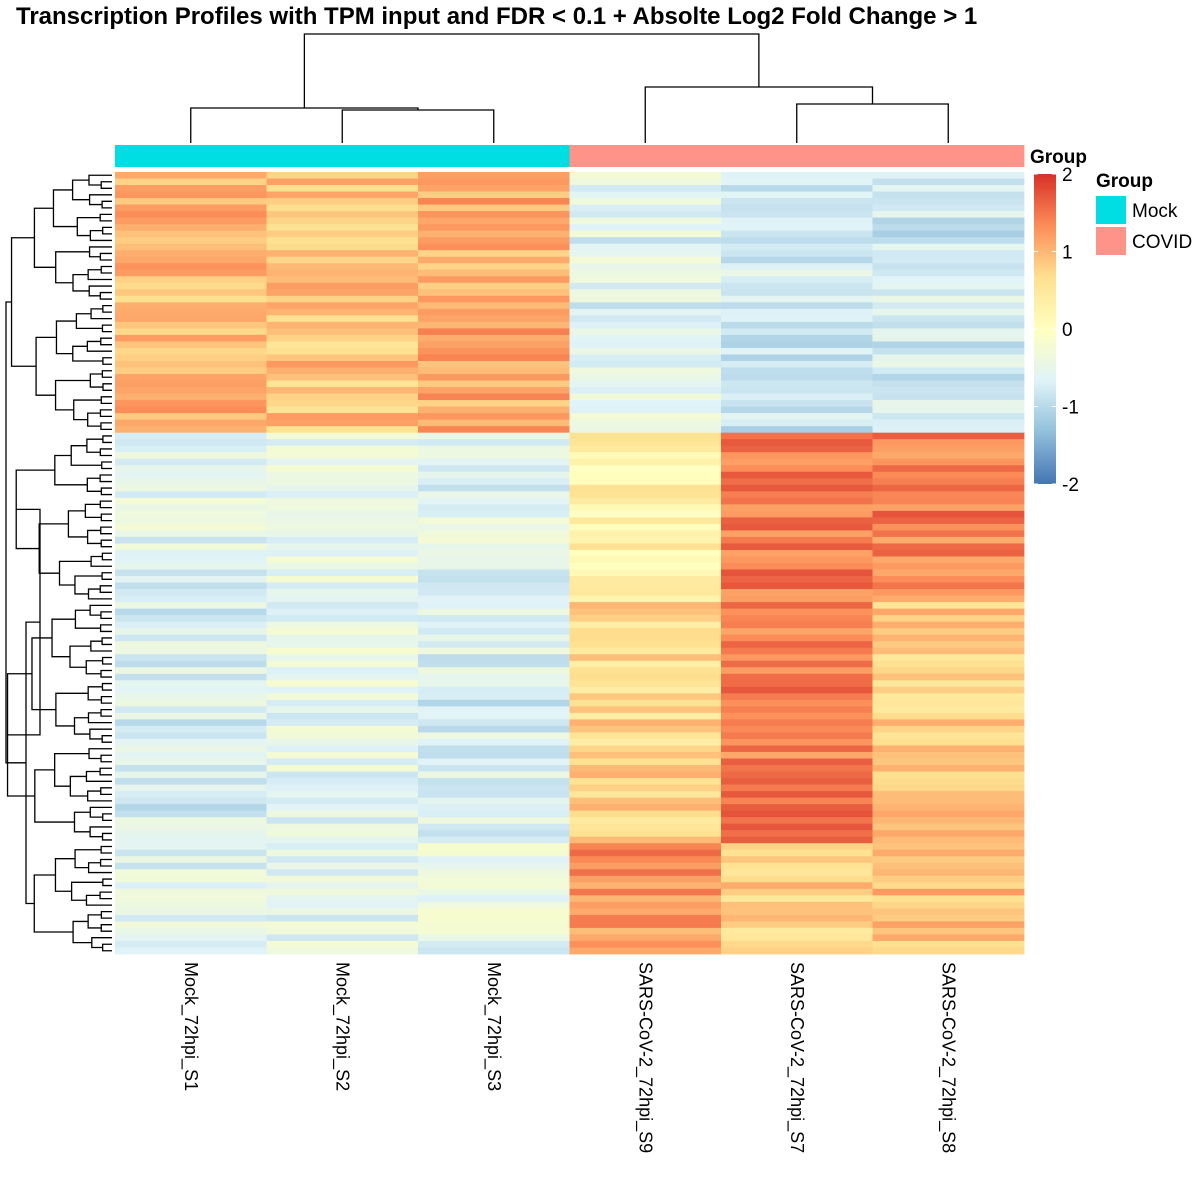 The image size is (1200, 1200). Describe the element at coordinates (1124, 181) in the screenshot. I see `group-legend-title: Group` at that location.